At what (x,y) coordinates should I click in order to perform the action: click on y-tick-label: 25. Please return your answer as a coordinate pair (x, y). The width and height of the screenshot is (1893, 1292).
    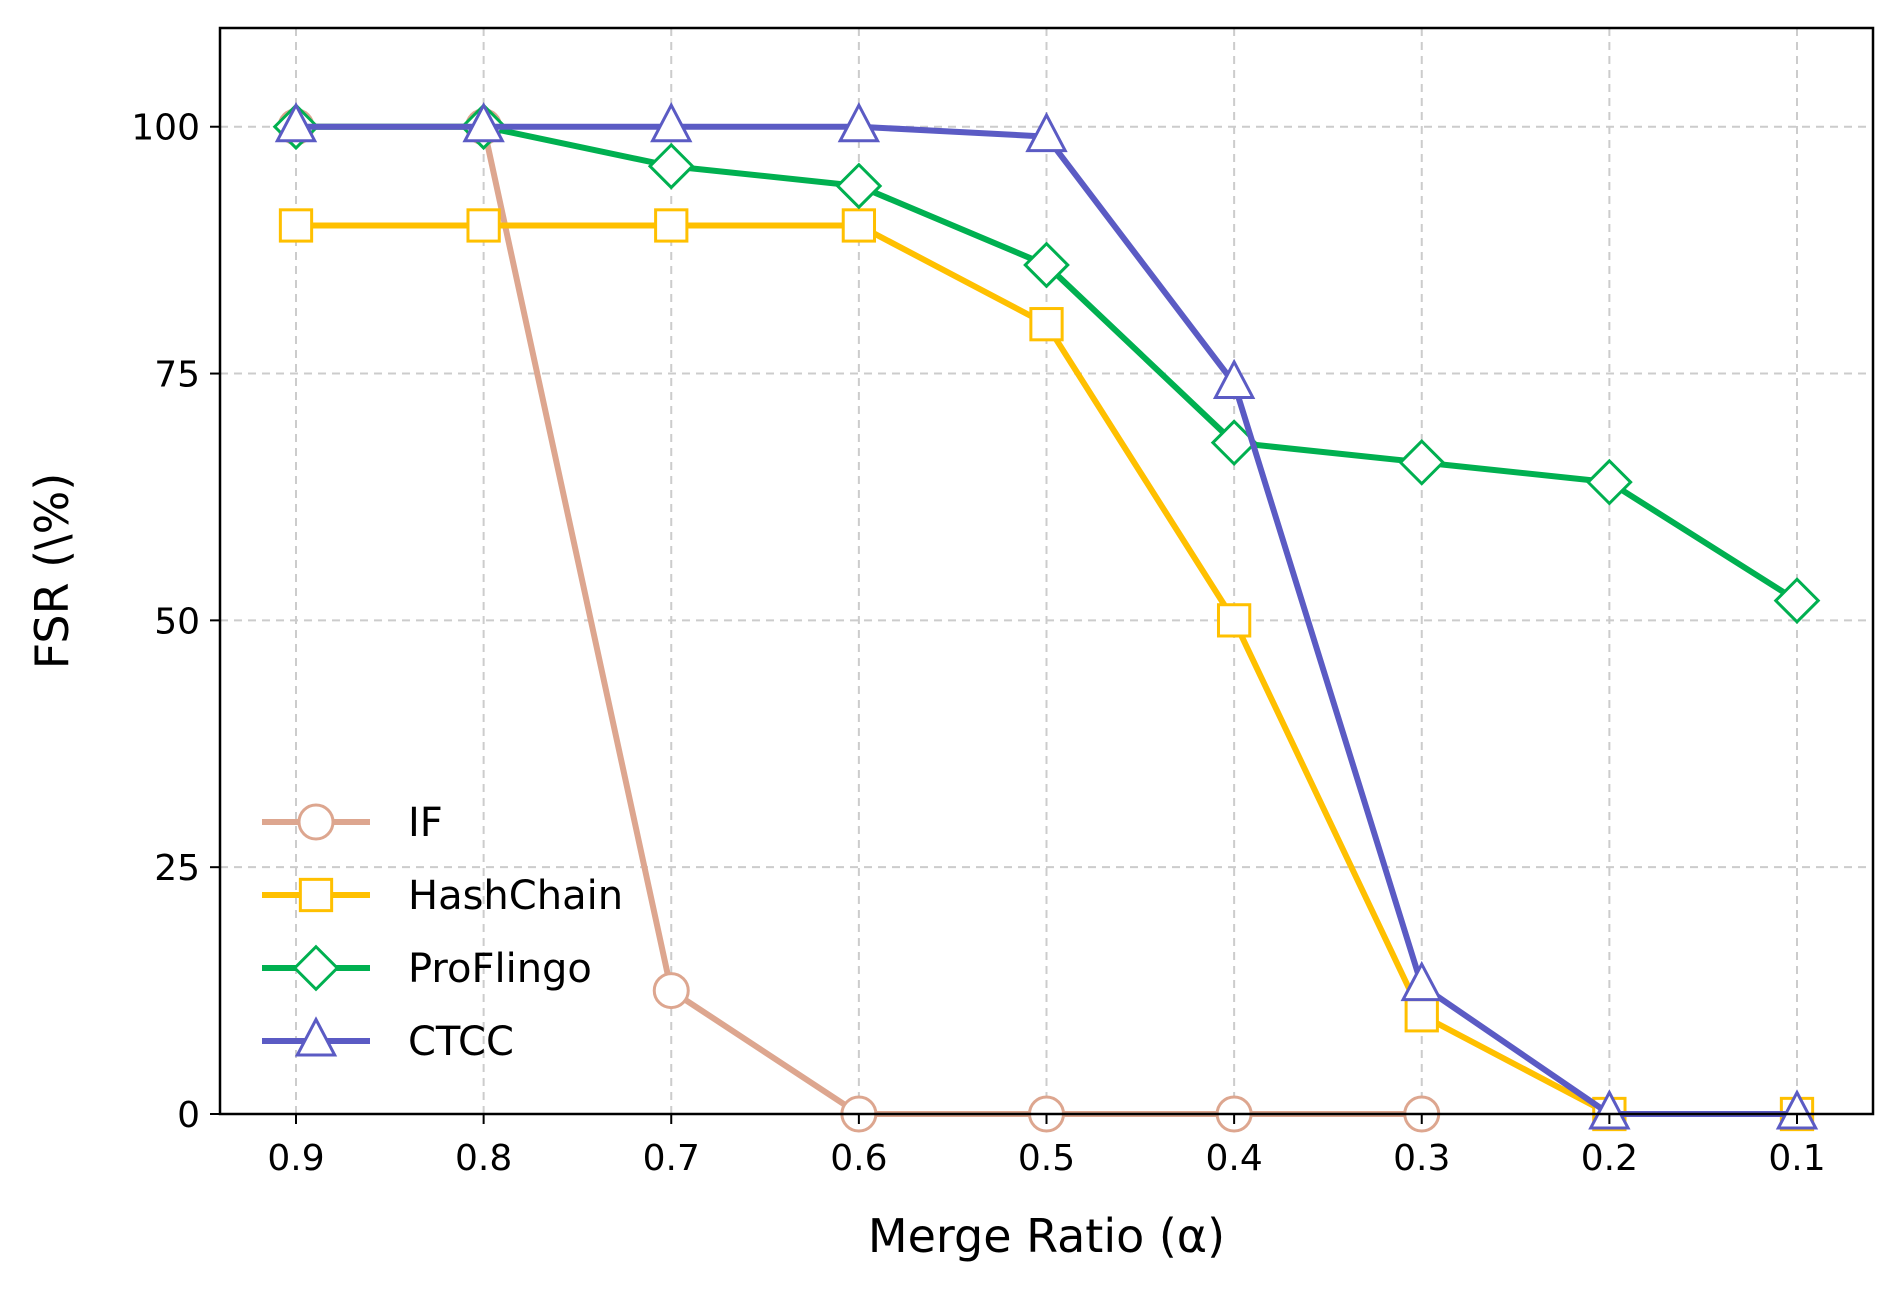
    Looking at the image, I should click on (177, 868).